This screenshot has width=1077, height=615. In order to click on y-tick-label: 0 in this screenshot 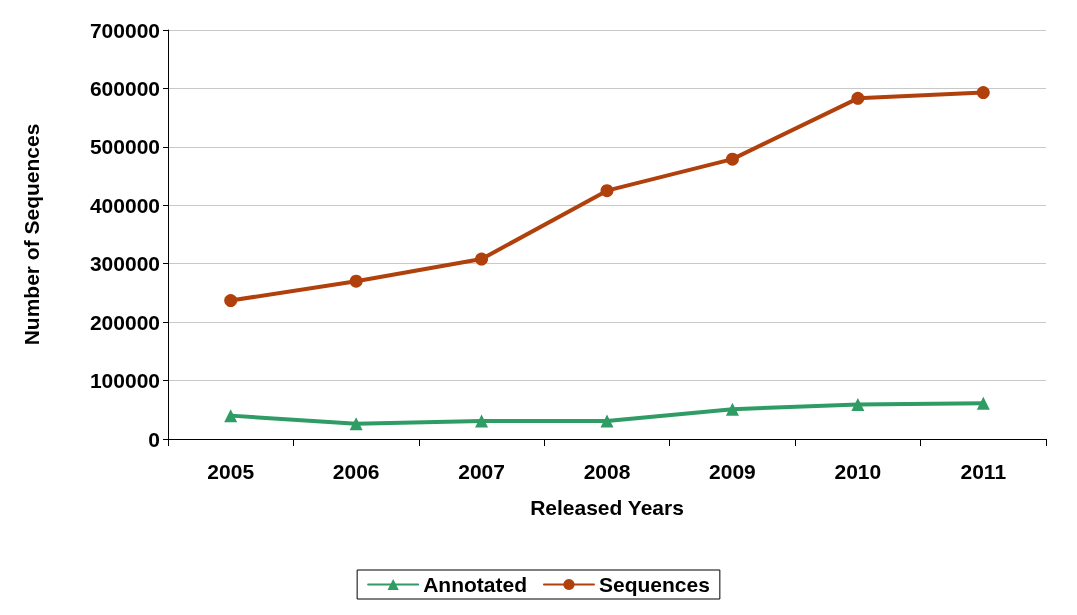, I will do `click(154, 439)`.